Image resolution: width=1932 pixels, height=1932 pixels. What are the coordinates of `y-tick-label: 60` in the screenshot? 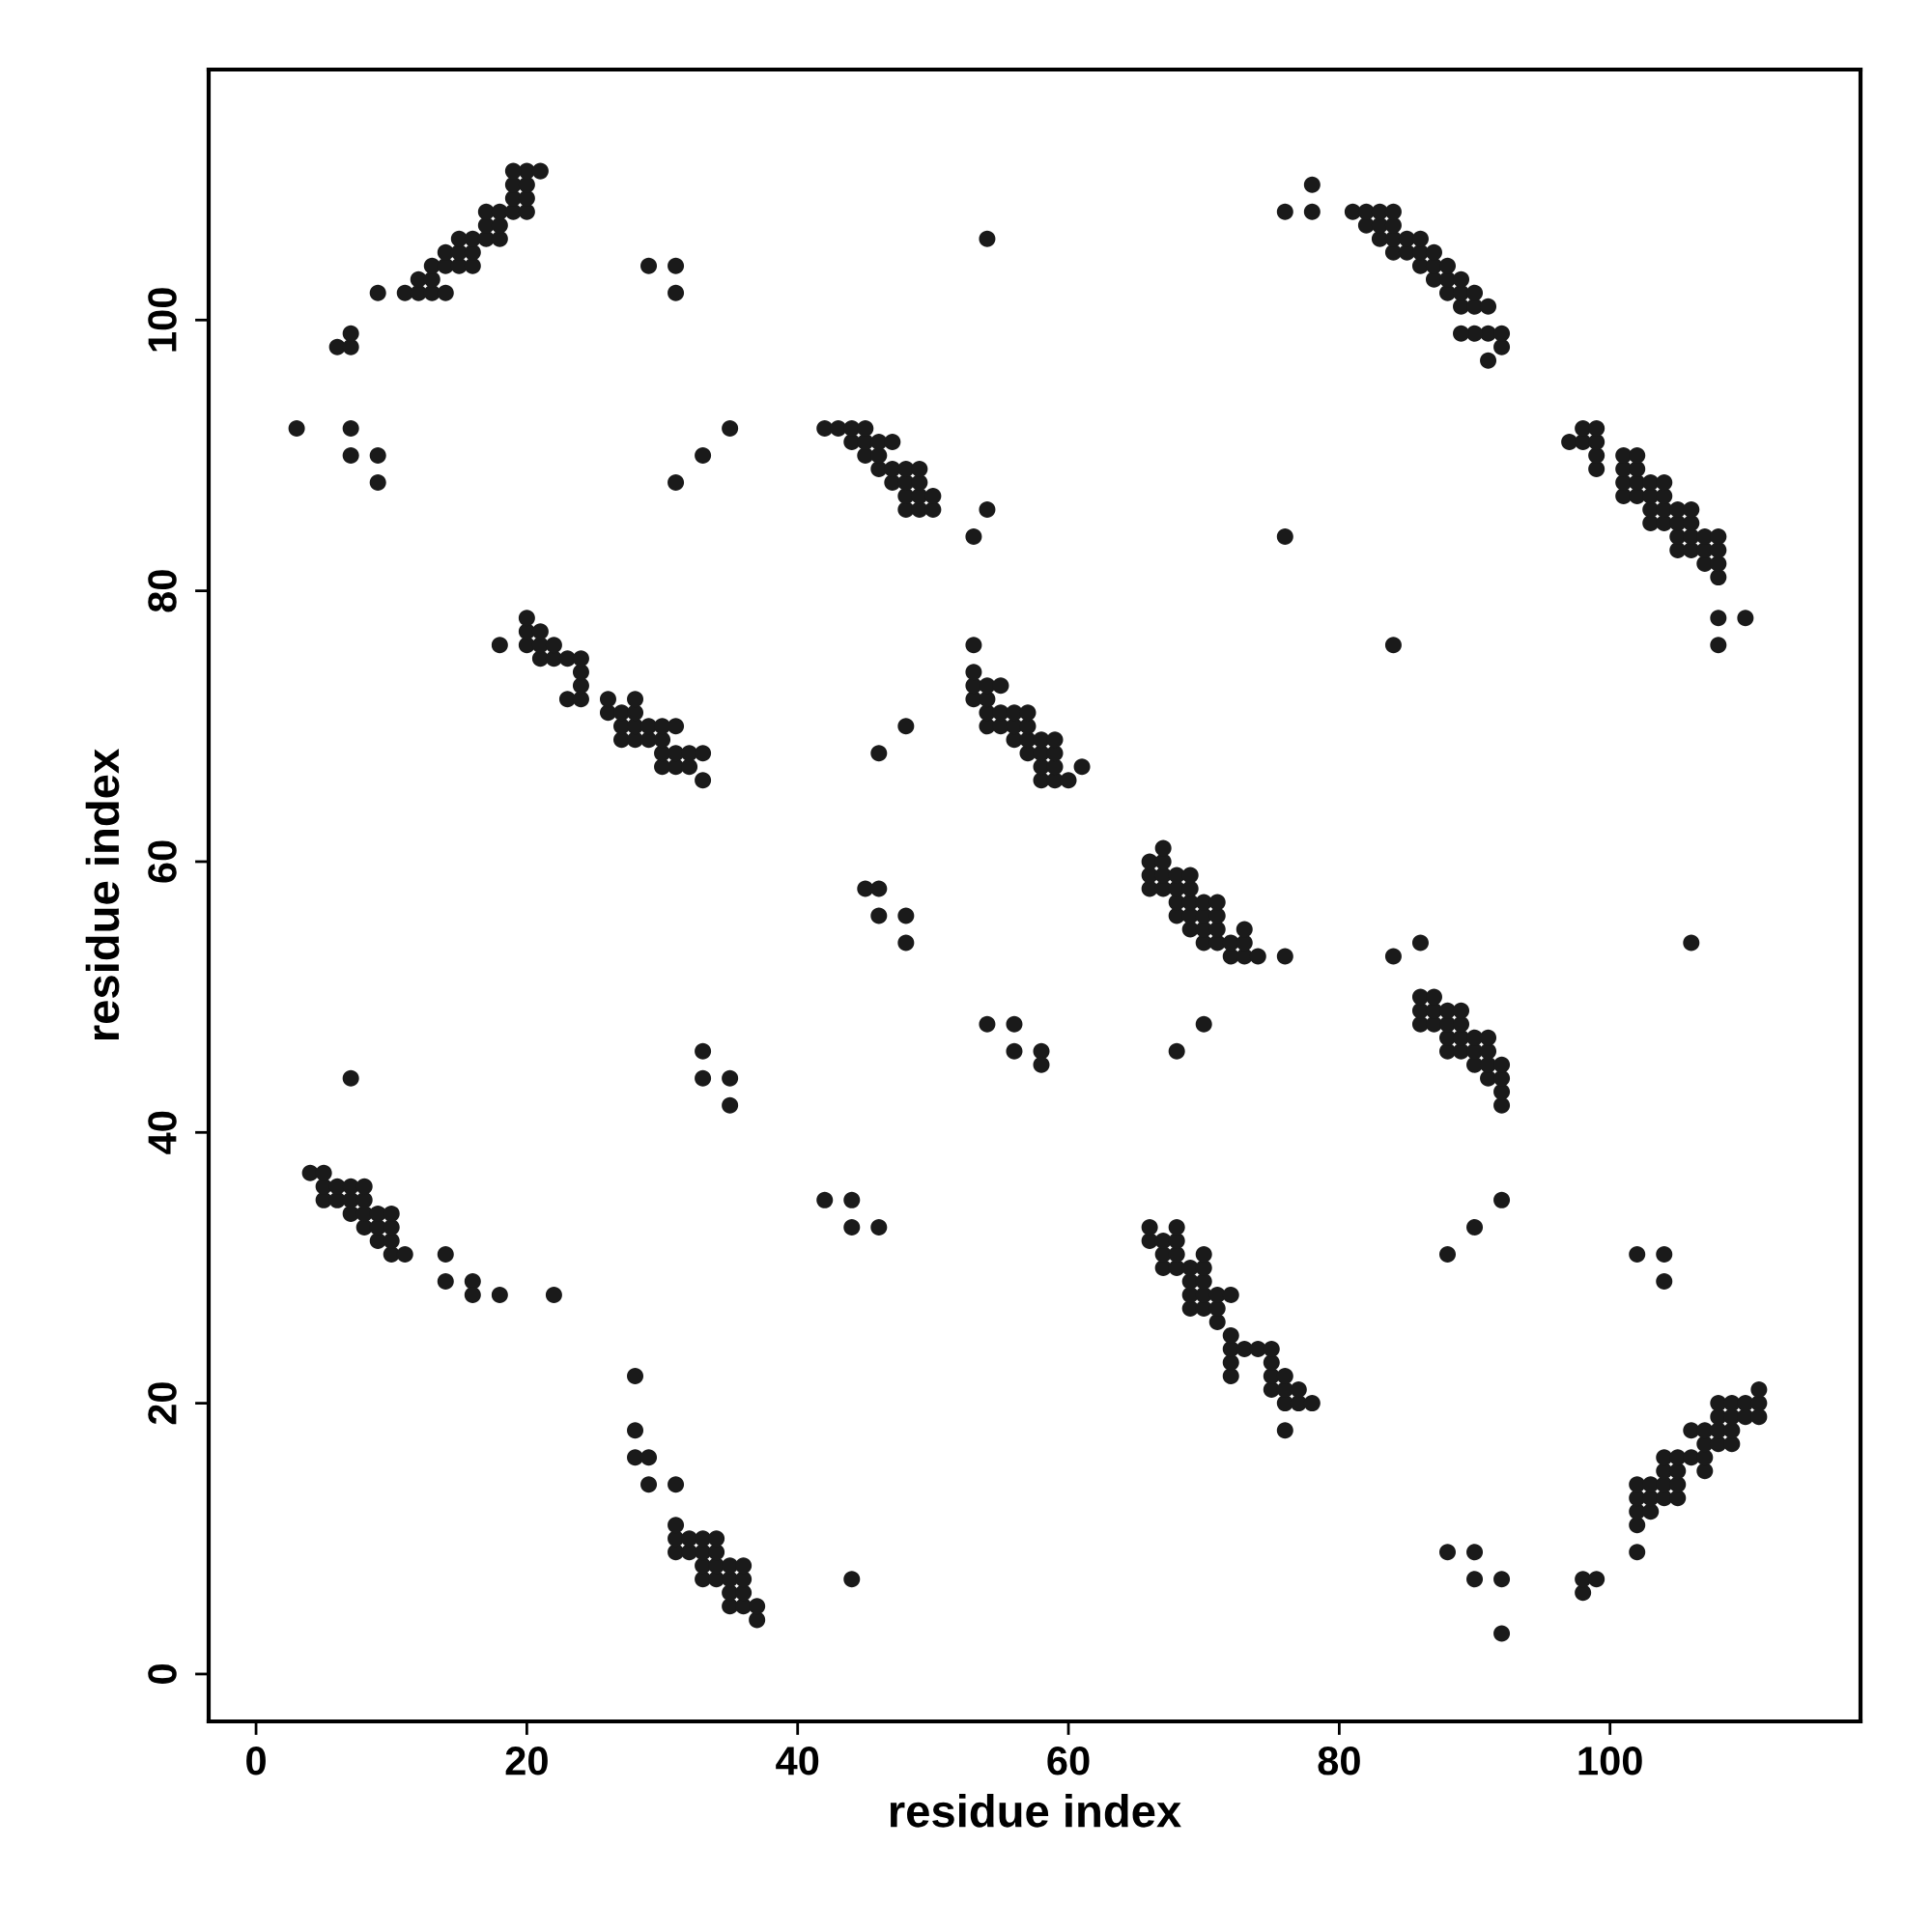 It's located at (162, 861).